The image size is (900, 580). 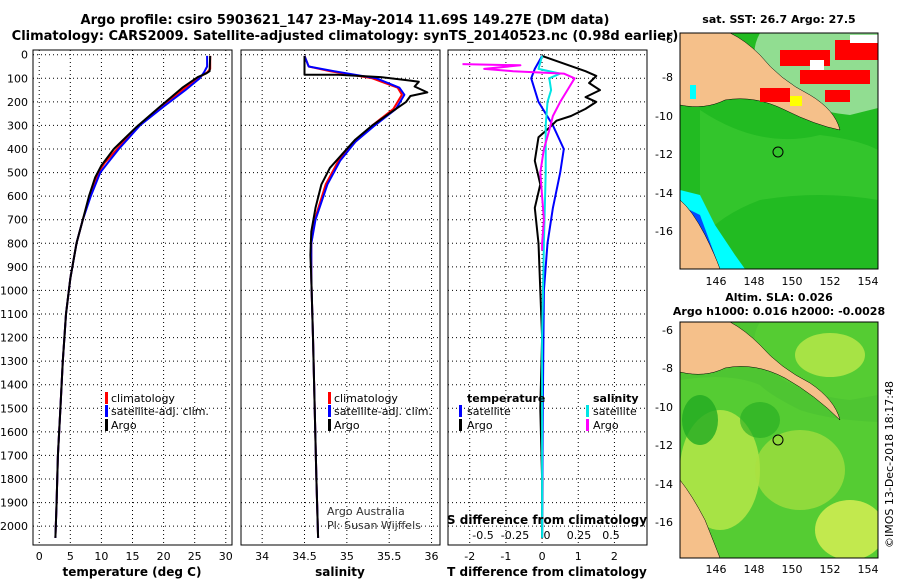 What do you see at coordinates (664, 426) in the screenshot?
I see `sla-map-yticks: -6 -8 -10 -12 -14 -16` at bounding box center [664, 426].